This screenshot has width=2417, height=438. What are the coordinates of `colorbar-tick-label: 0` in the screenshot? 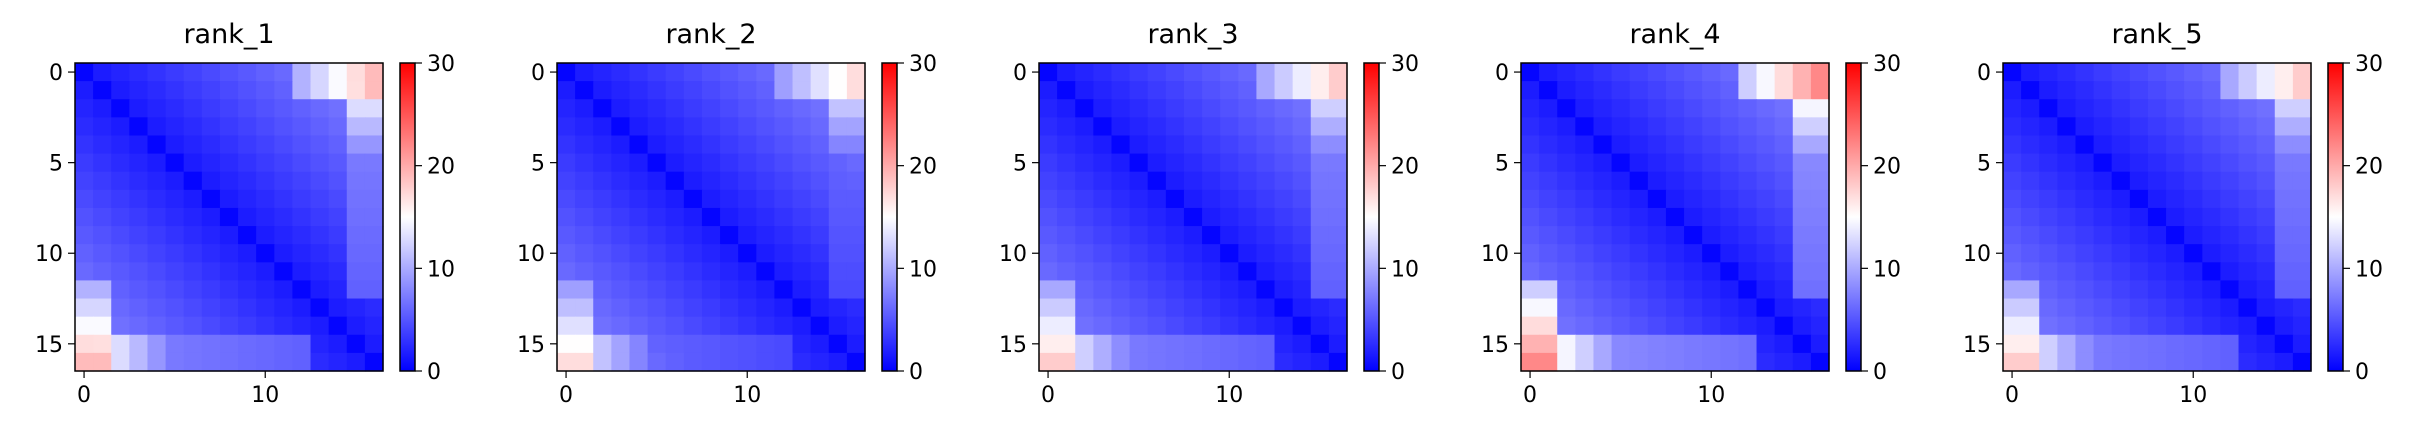 It's located at (916, 372).